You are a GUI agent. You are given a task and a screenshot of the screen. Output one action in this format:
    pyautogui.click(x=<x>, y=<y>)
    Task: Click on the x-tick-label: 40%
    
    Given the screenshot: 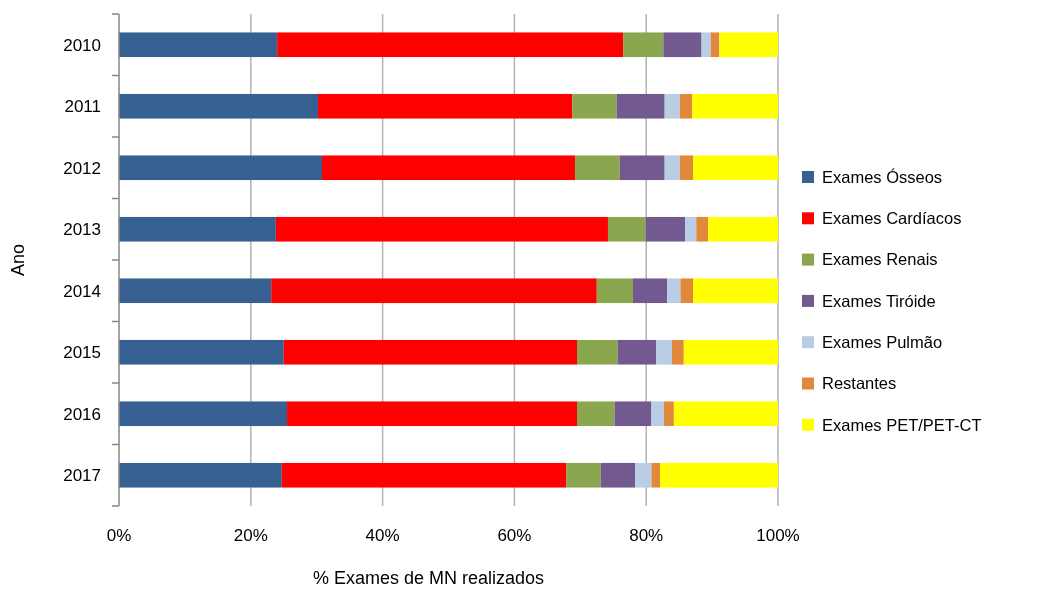 What is the action you would take?
    pyautogui.click(x=382, y=535)
    